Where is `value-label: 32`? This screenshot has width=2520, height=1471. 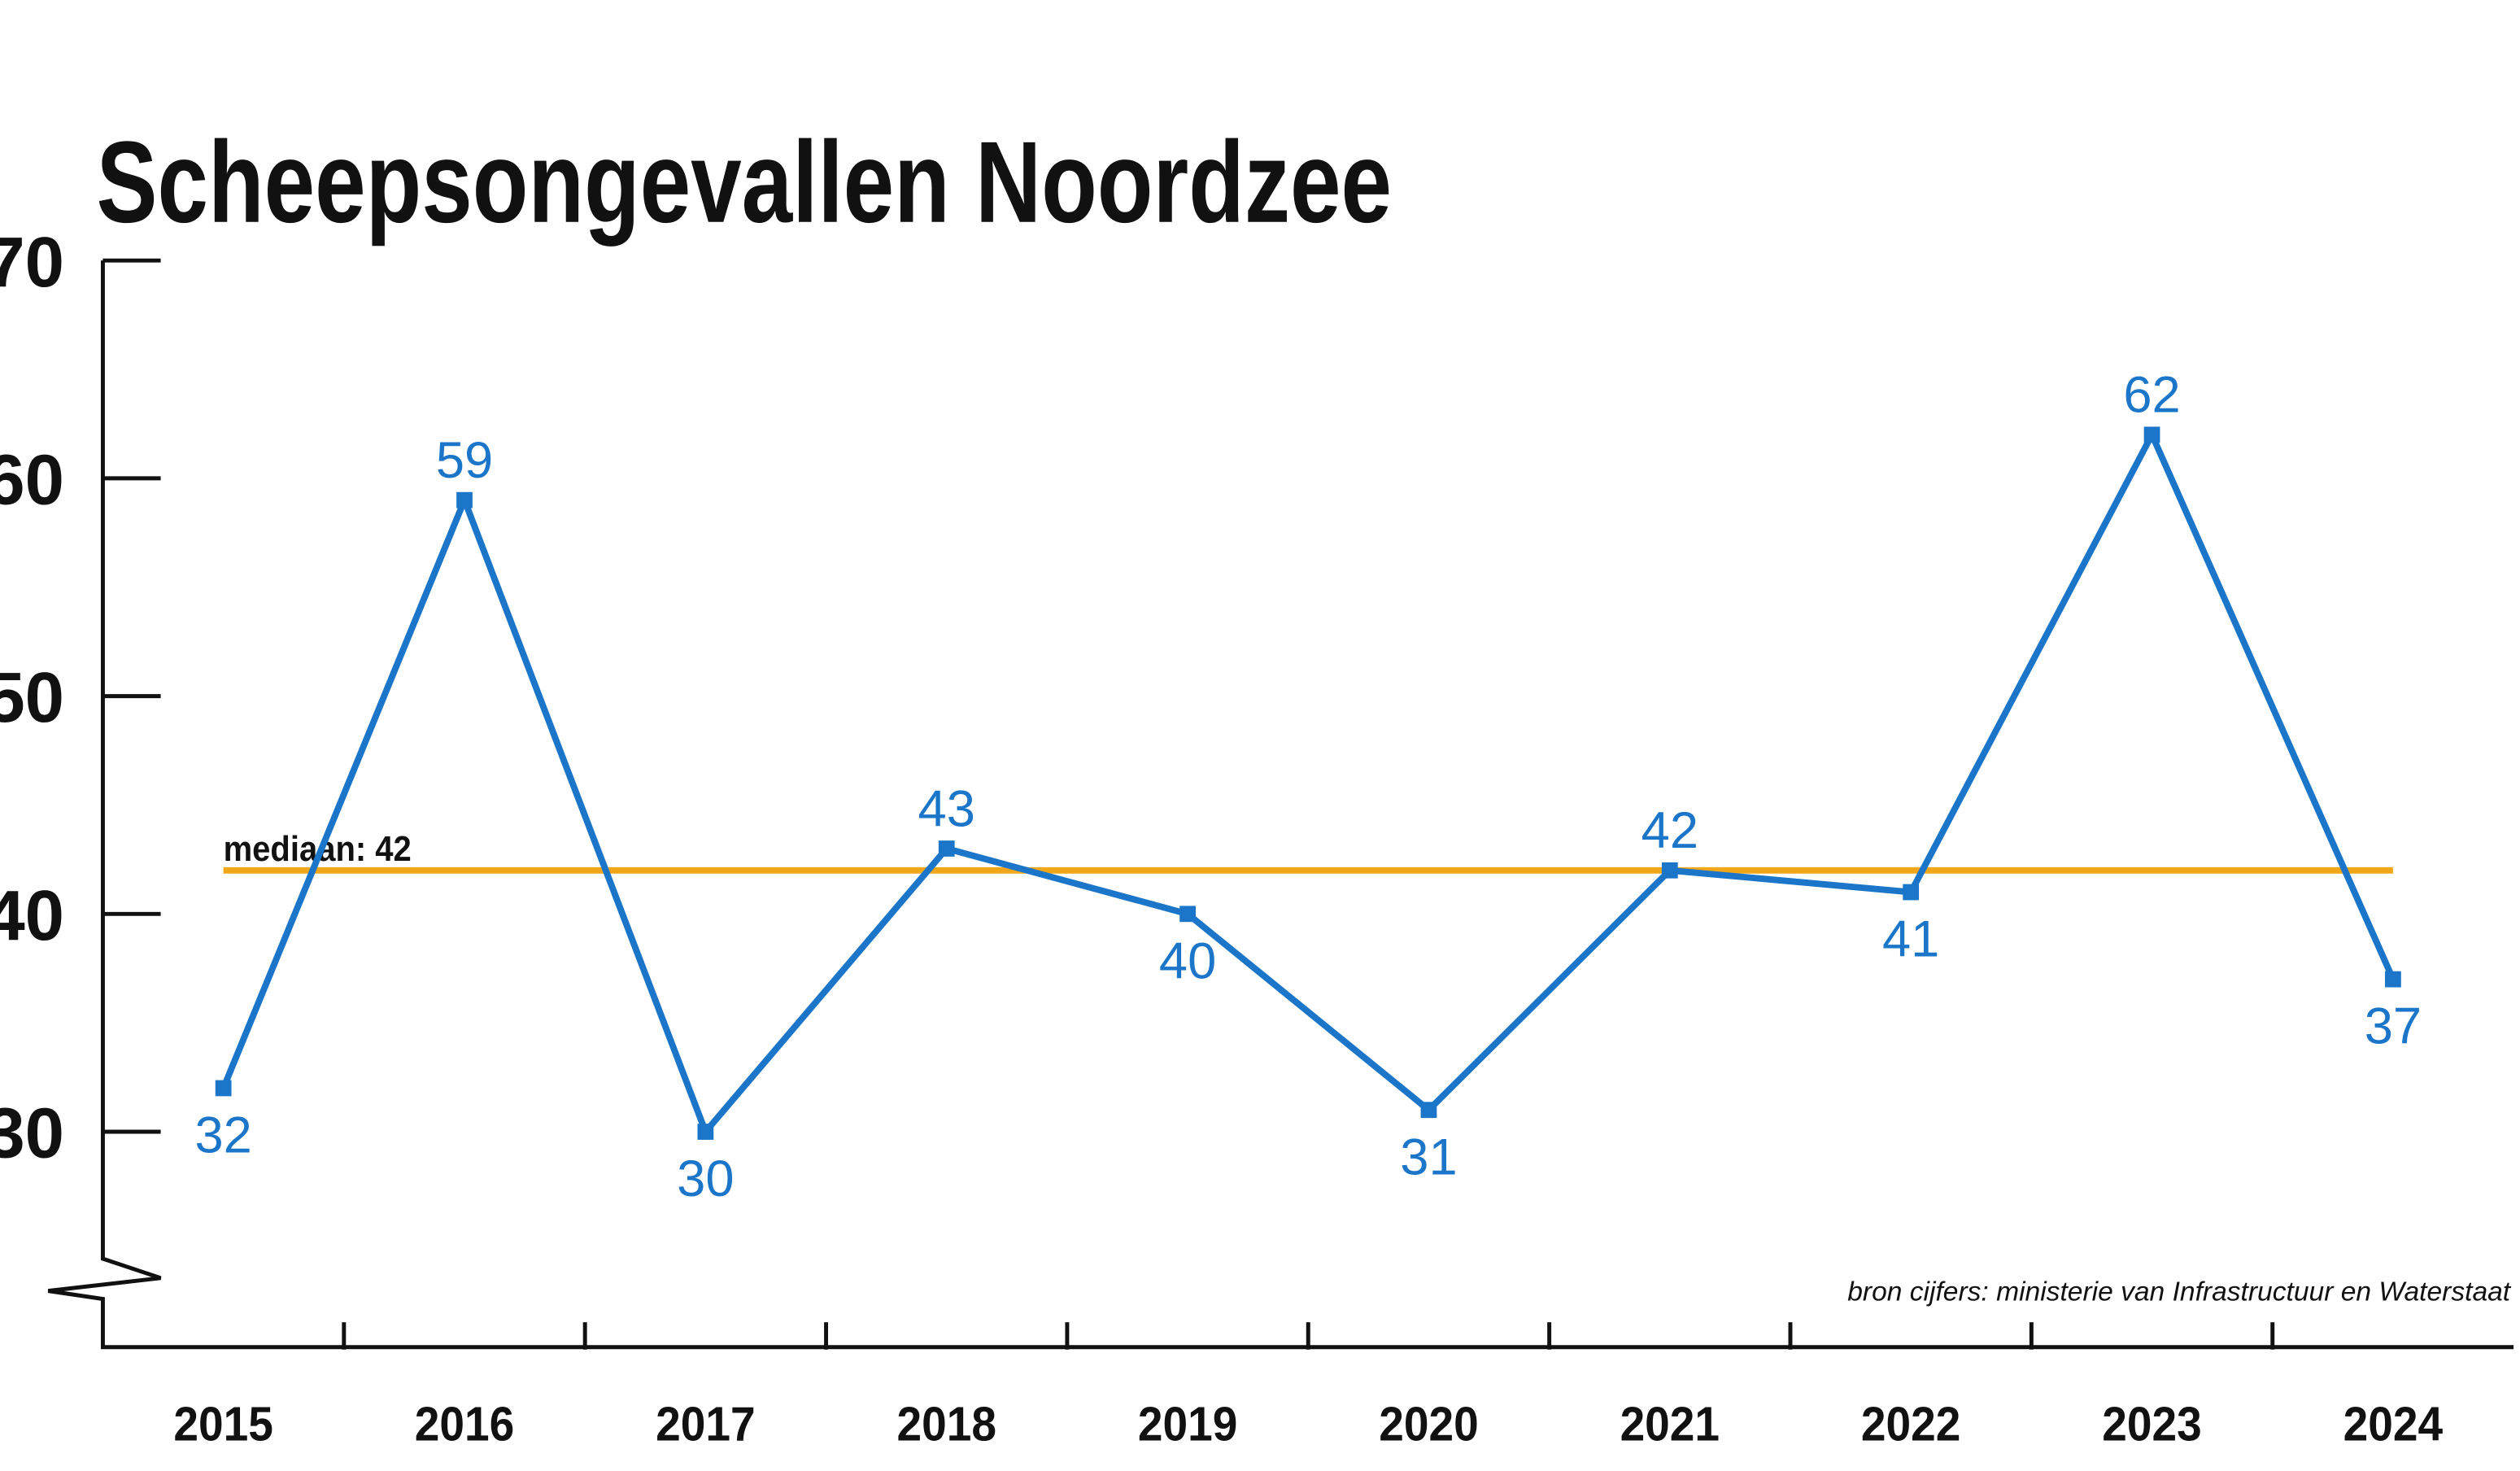
value-label: 32 is located at coordinates (222, 1135).